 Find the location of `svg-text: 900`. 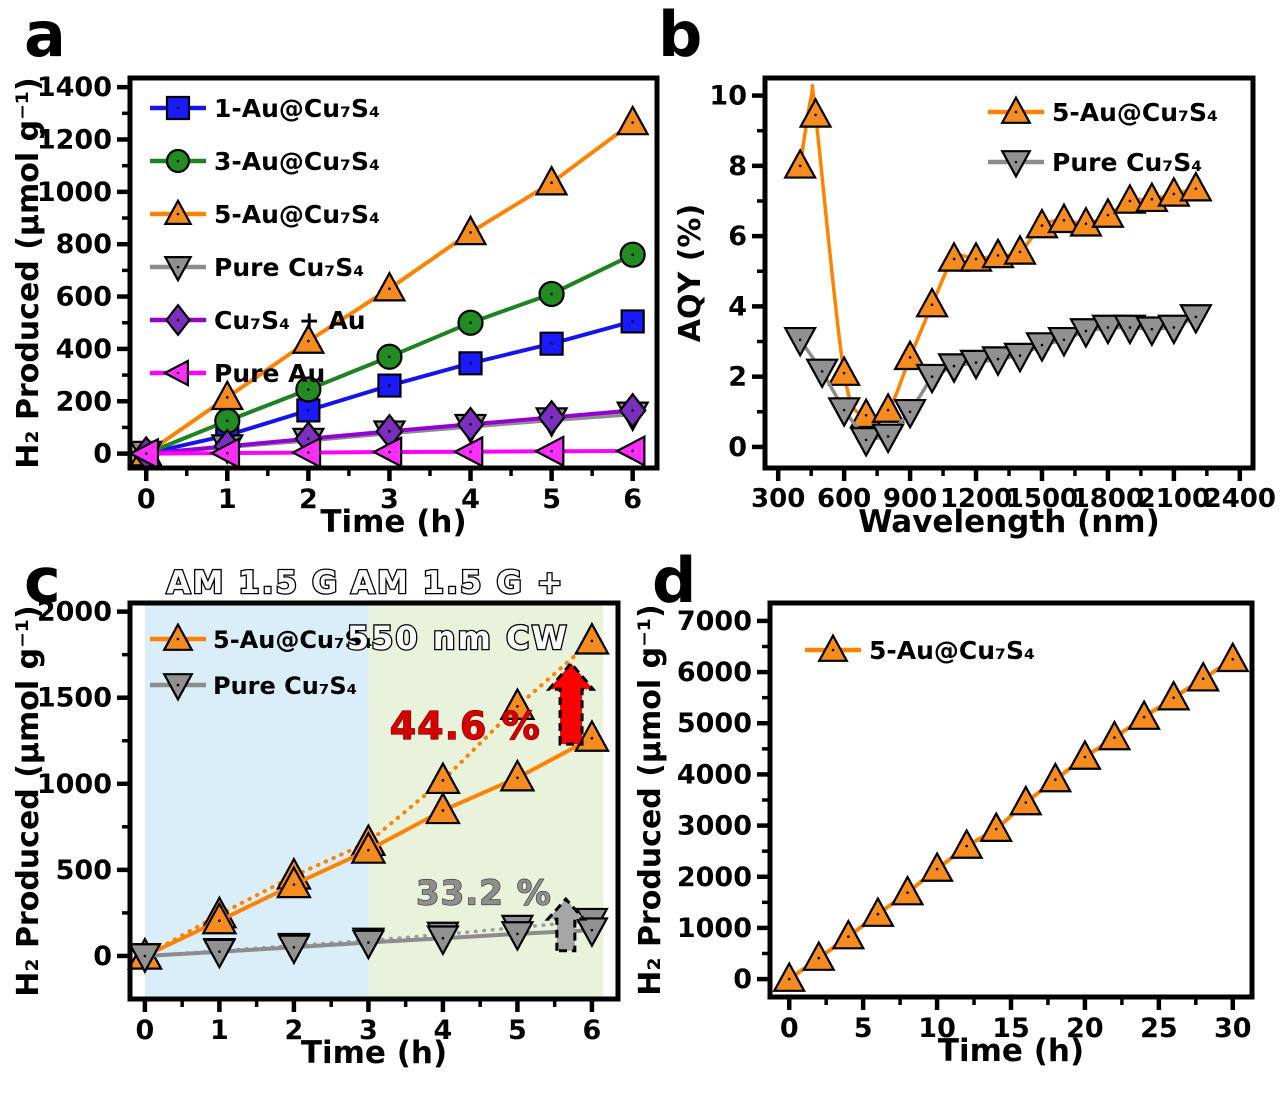

svg-text: 900 is located at coordinates (910, 499).